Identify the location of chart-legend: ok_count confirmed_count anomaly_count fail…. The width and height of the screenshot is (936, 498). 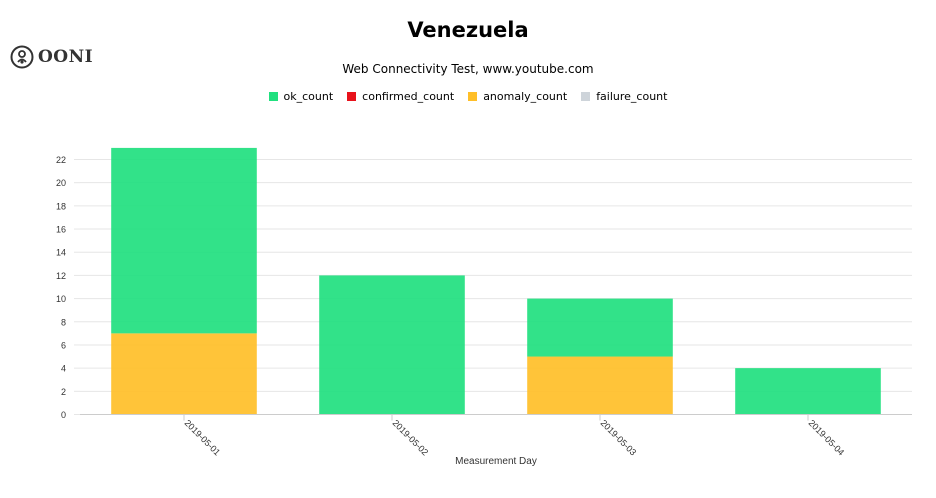
(468, 96).